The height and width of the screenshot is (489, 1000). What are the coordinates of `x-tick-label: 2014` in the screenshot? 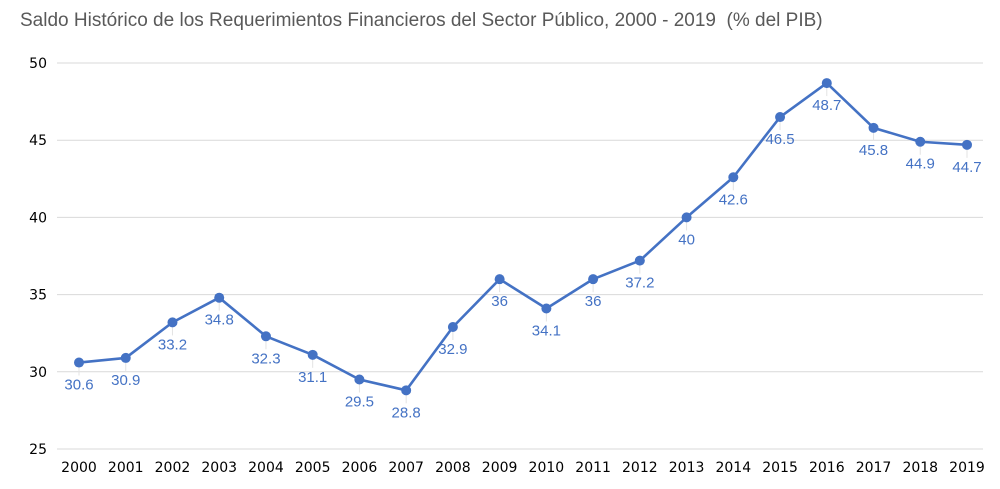 It's located at (733, 468).